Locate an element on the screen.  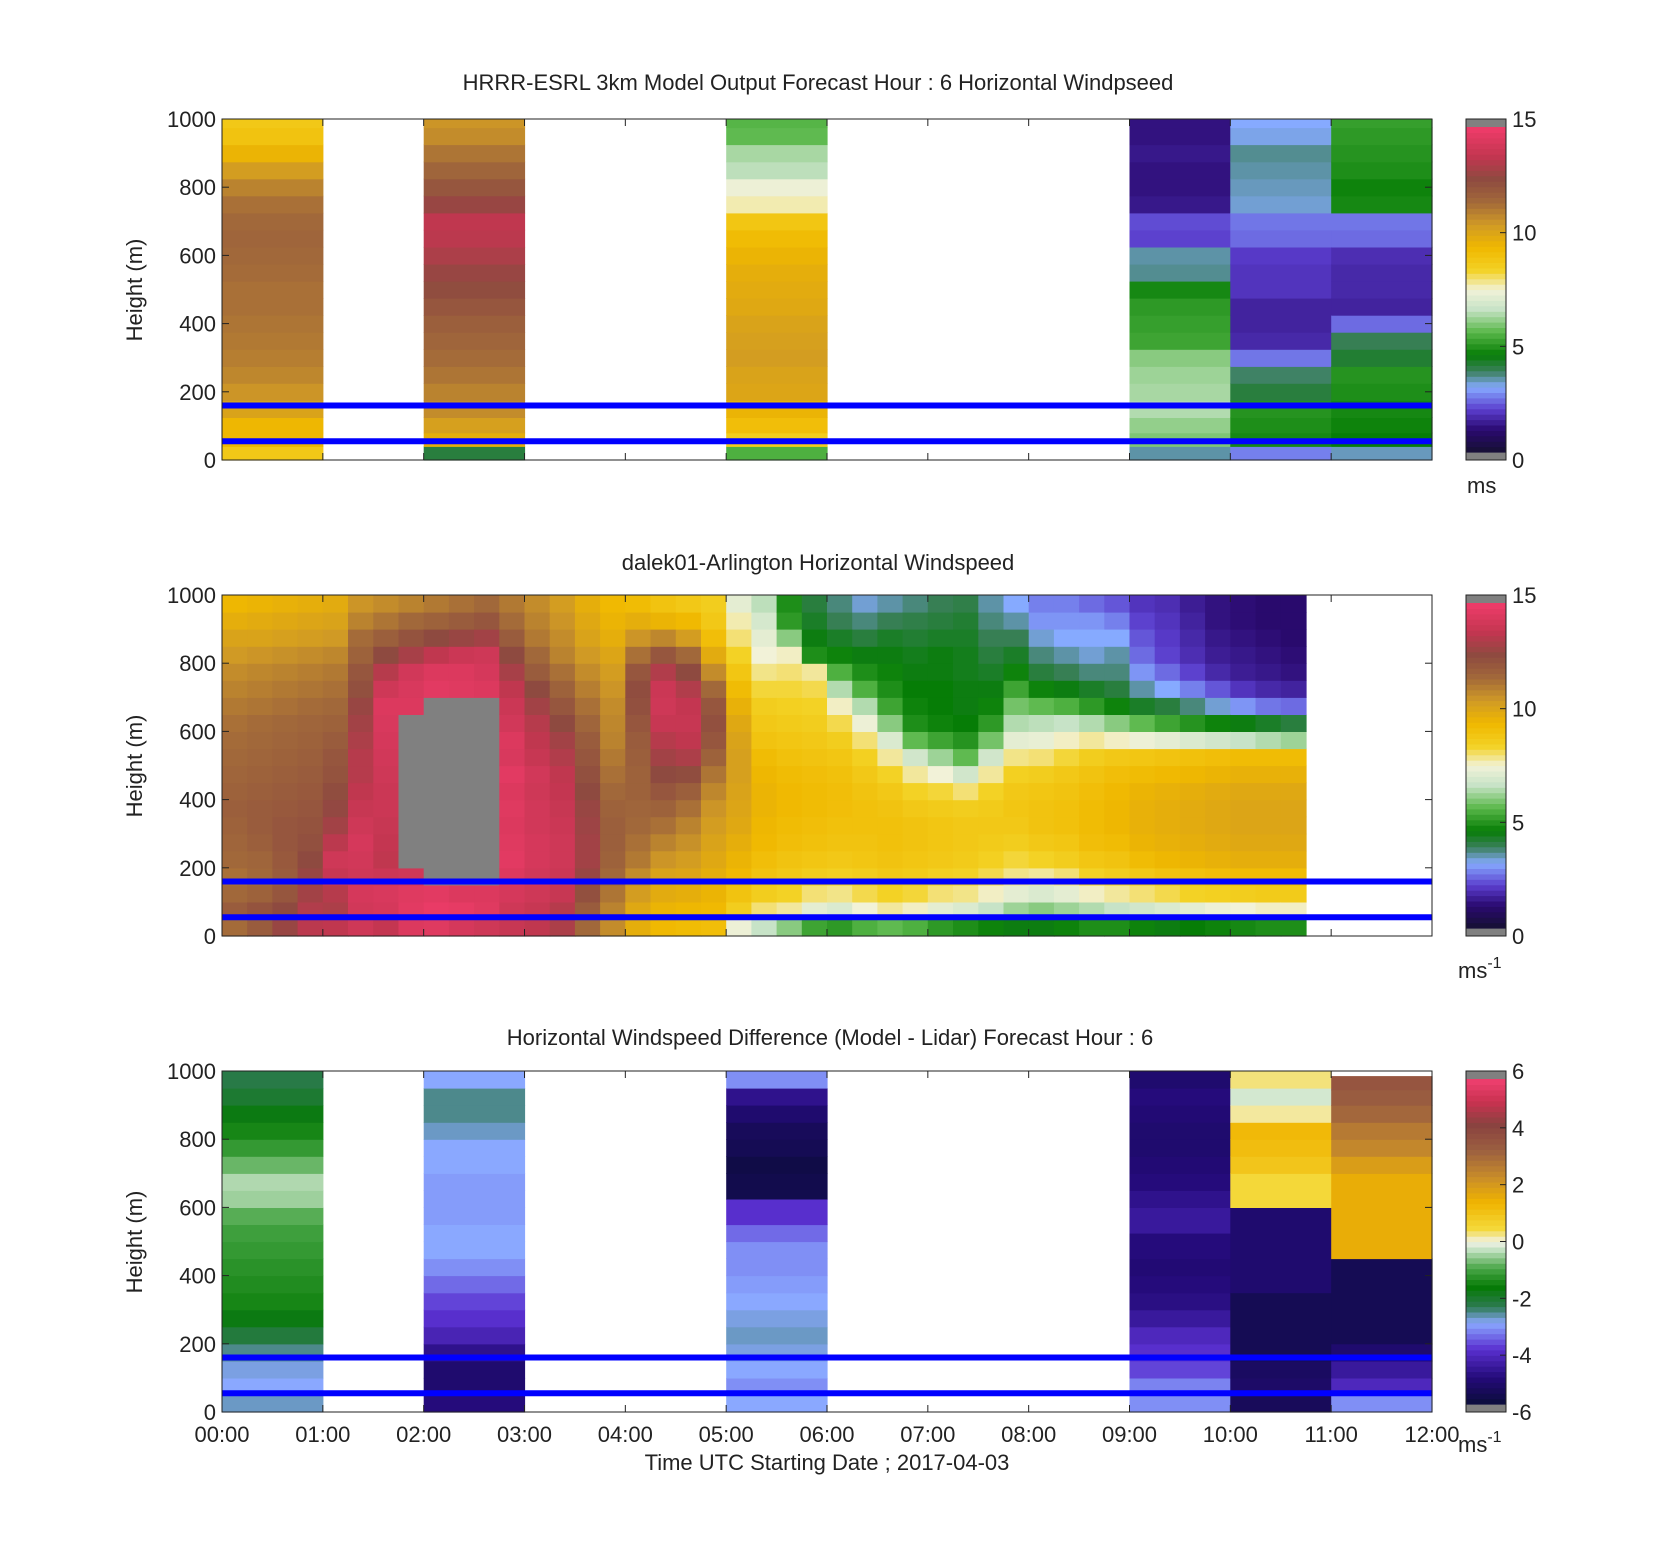
colorbar-frame is located at coordinates (1486, 765).